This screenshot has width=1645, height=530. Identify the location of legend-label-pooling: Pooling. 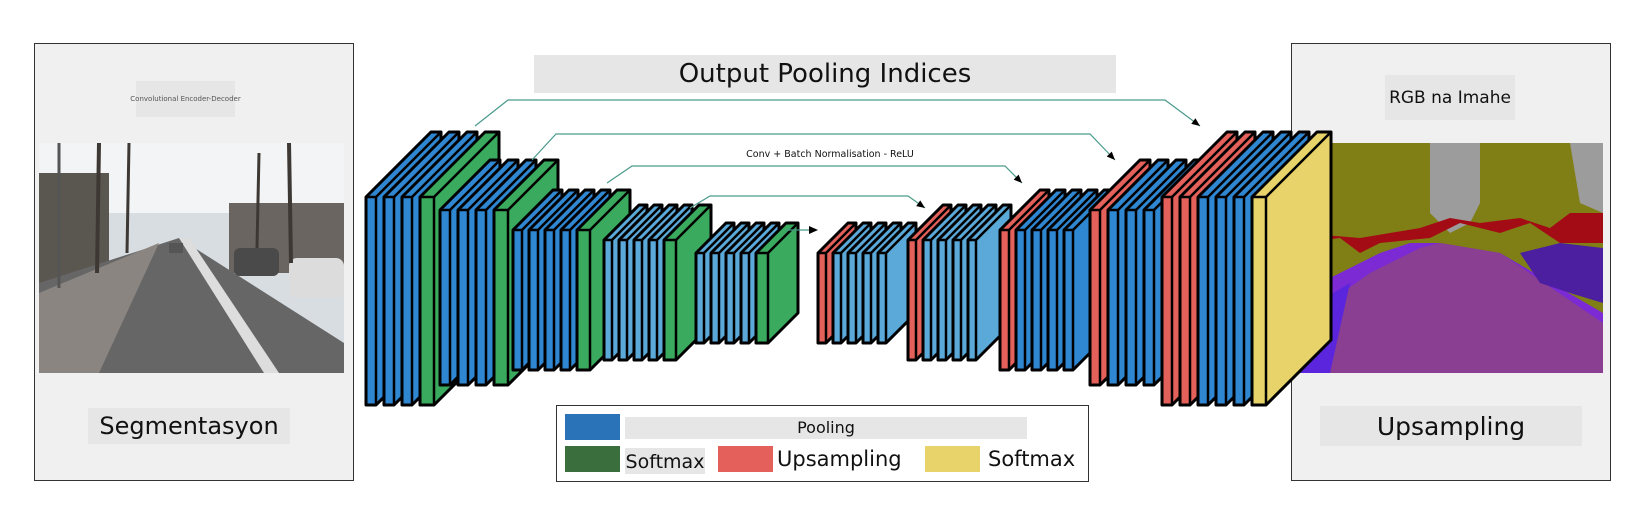
(826, 428).